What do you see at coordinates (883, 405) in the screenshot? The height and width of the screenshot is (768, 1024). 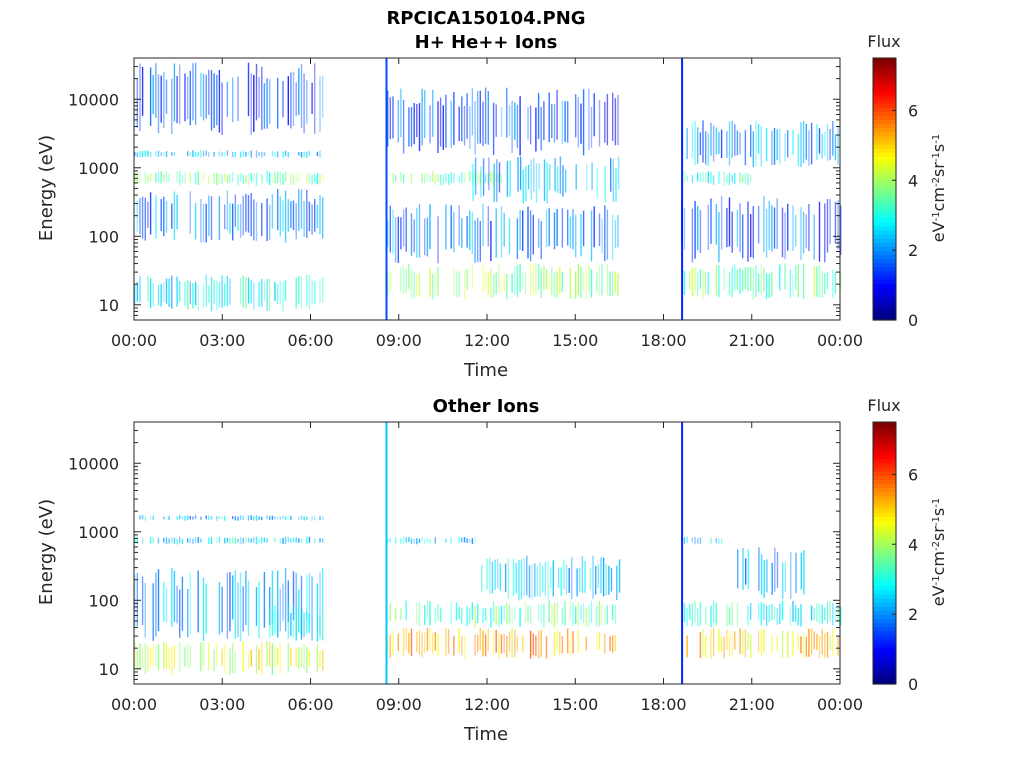 I see `colorbar-title: Flux` at bounding box center [883, 405].